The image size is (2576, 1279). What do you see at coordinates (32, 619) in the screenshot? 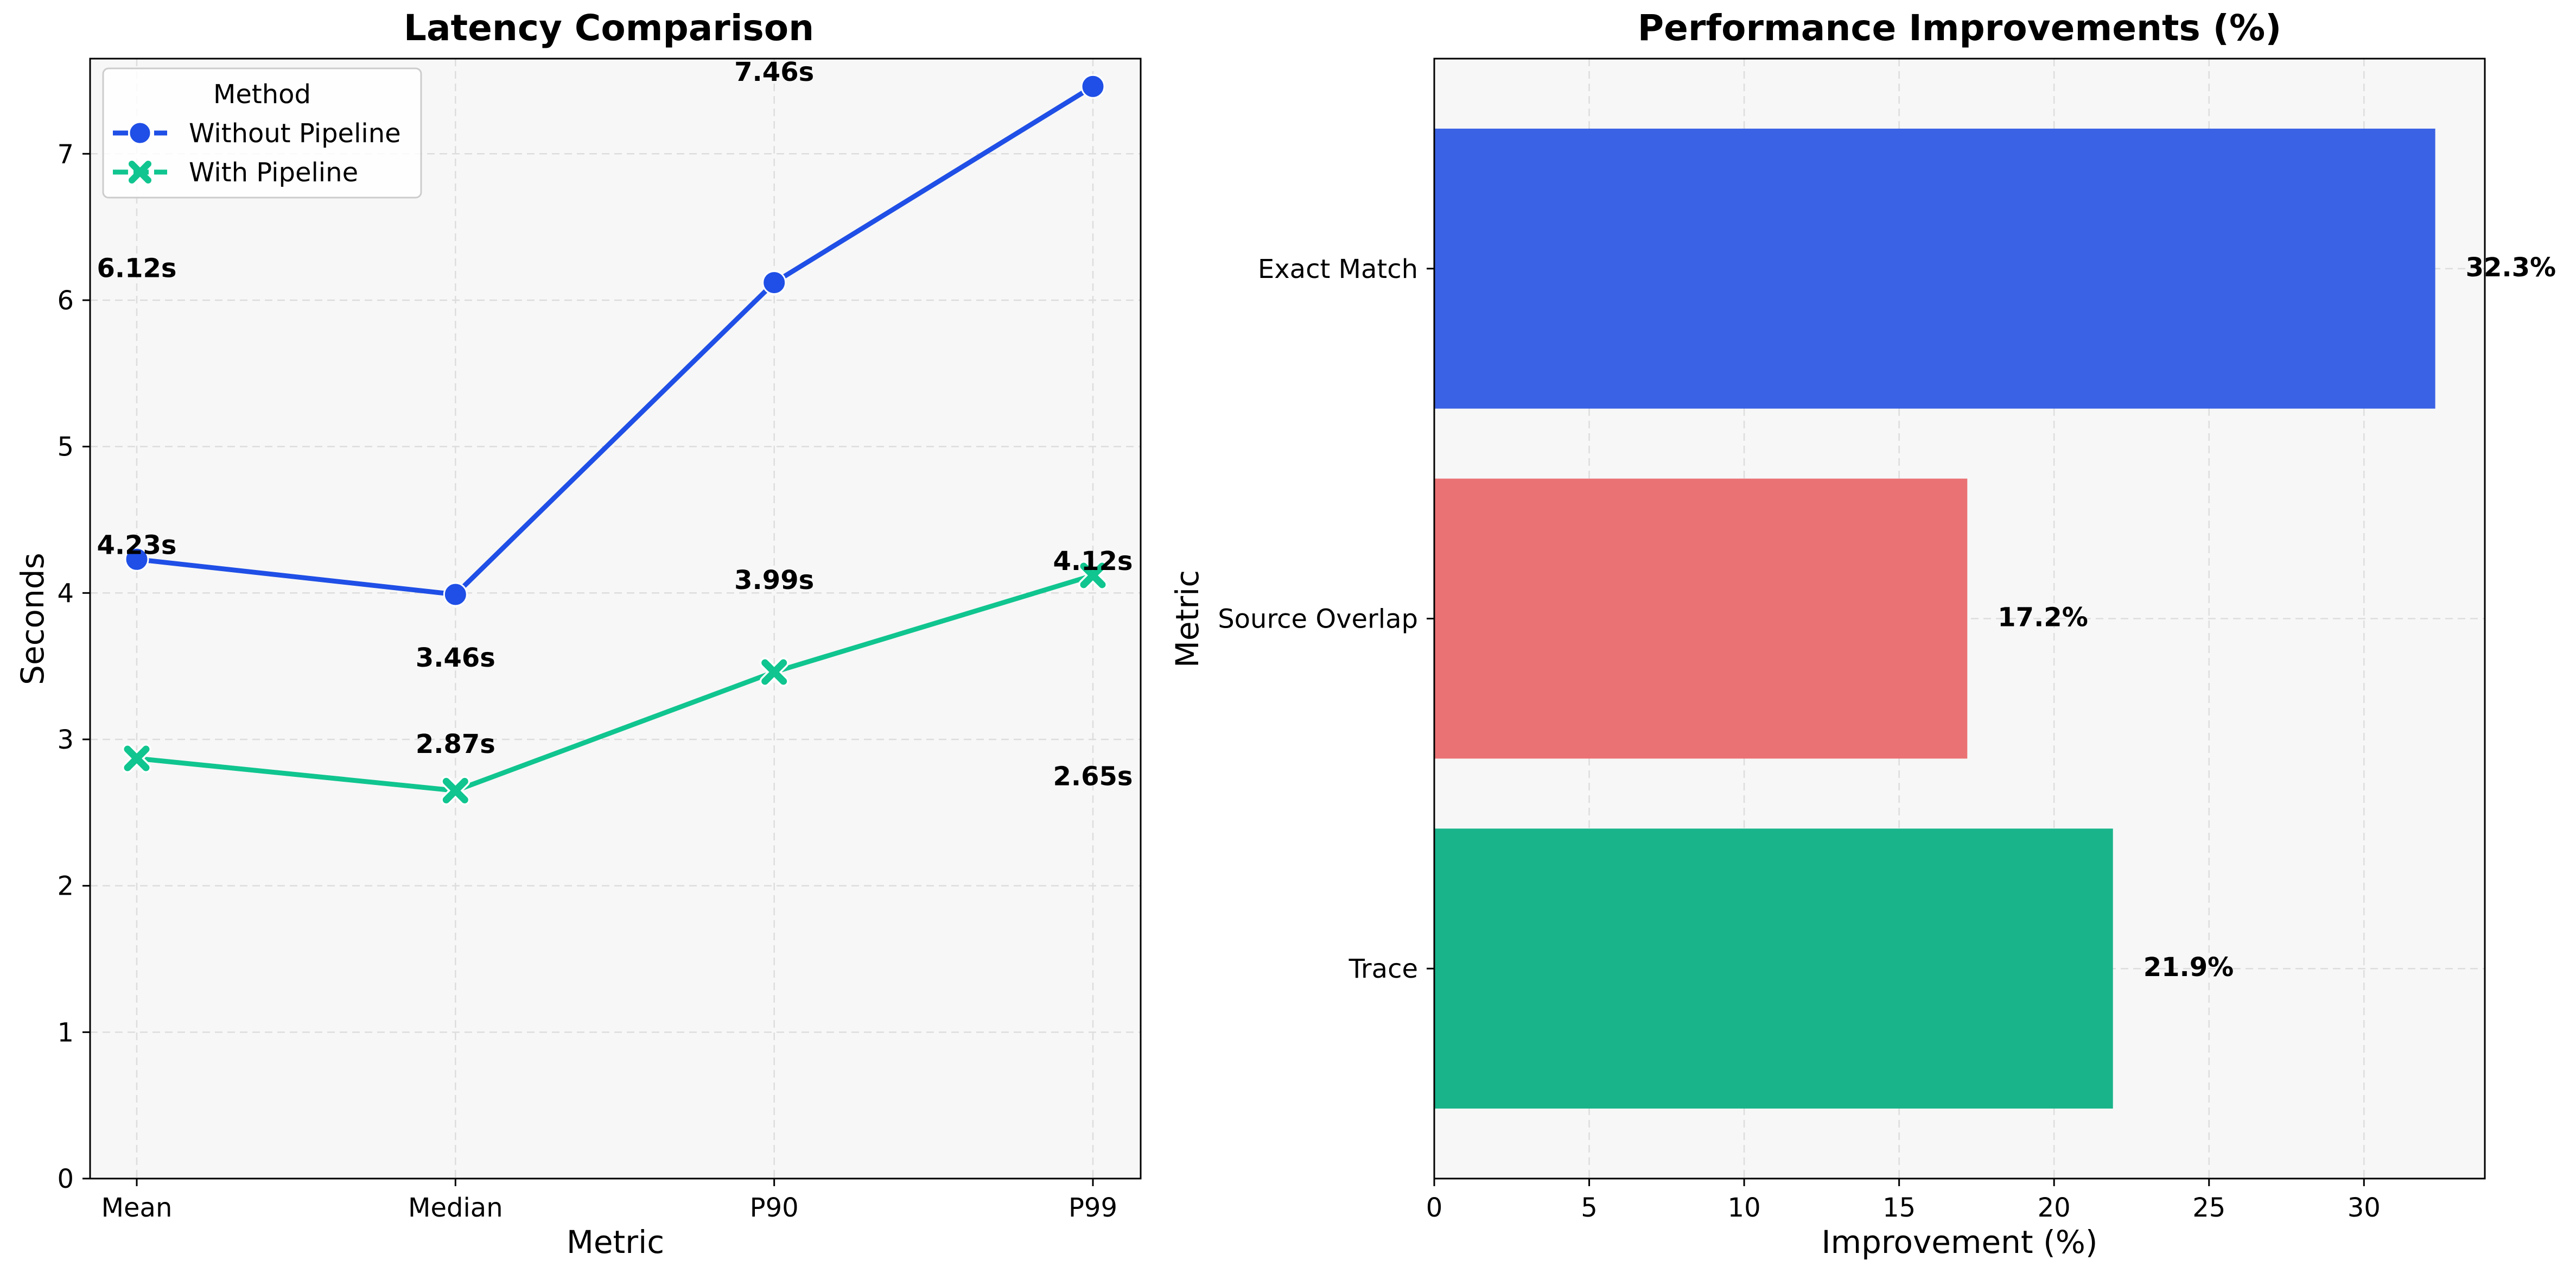
I see `latency-y-axis-label: Seconds` at bounding box center [32, 619].